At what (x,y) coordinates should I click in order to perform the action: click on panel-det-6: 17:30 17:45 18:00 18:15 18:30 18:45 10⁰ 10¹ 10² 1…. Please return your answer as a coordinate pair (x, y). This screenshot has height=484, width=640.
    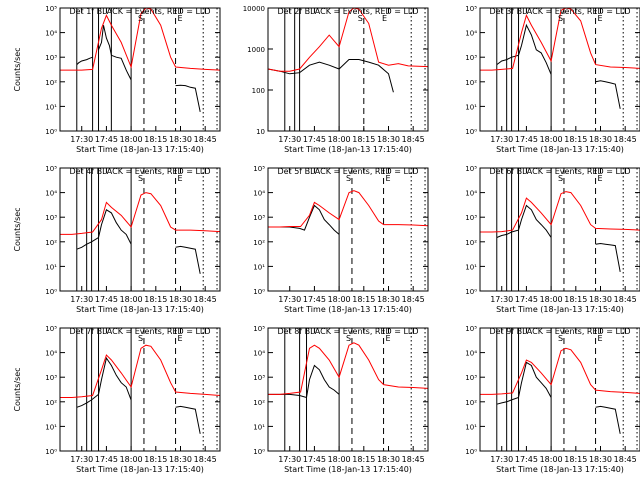
    Looking at the image, I should click on (552, 239).